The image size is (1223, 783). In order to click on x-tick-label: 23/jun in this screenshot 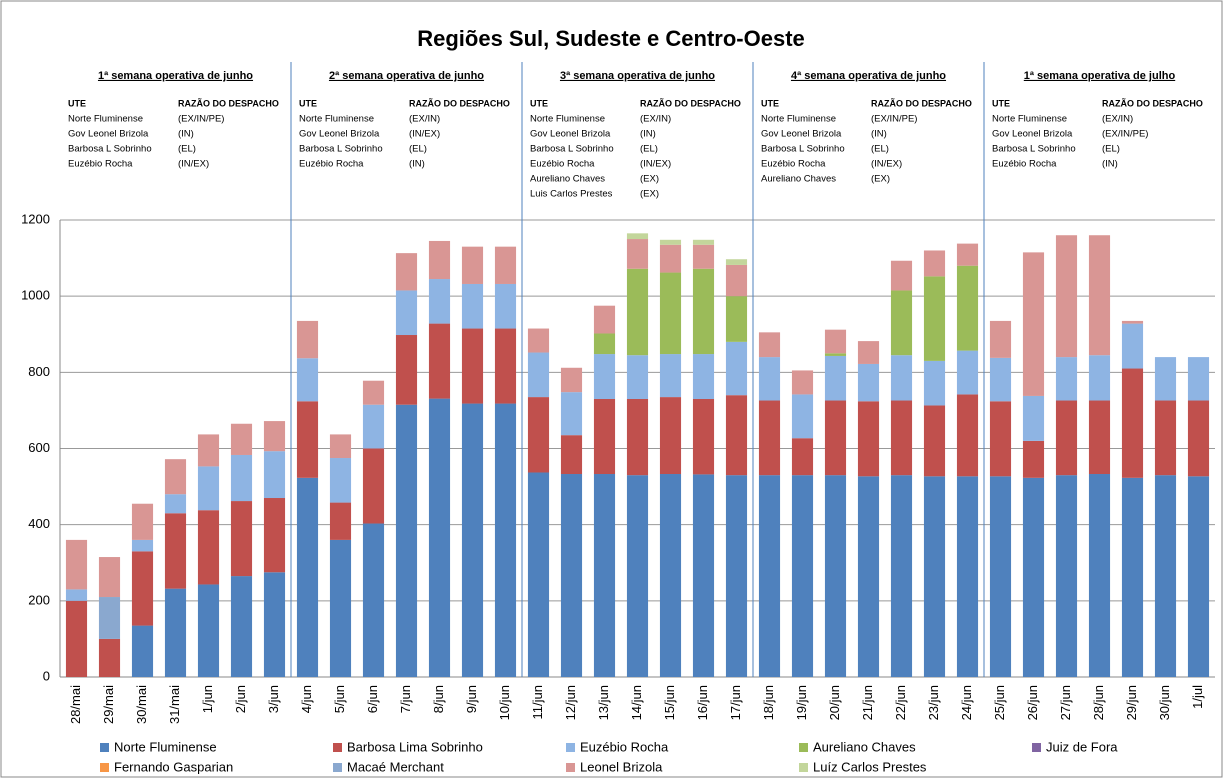, I will do `click(933, 702)`.